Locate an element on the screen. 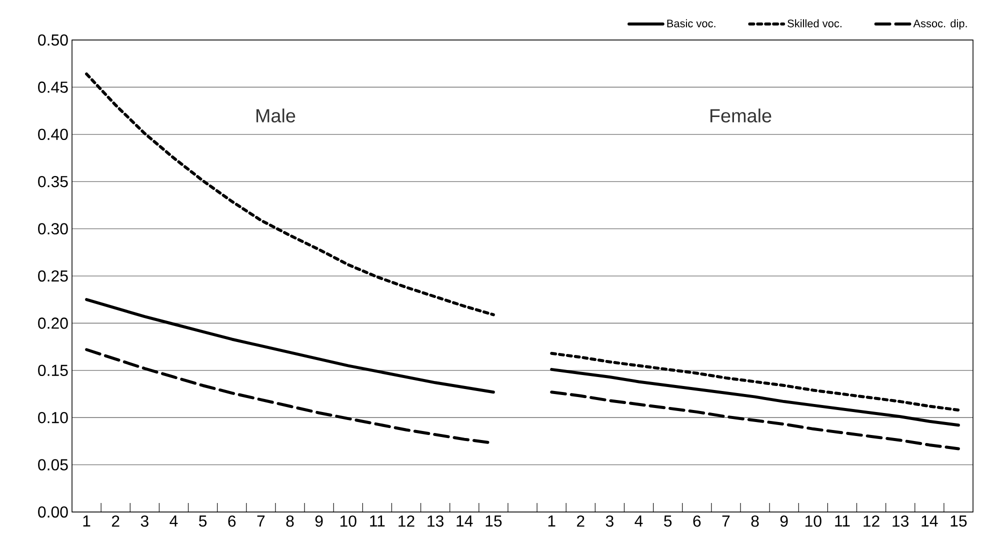 This screenshot has height=549, width=993. legend-label: Skilled voc. is located at coordinates (815, 23).